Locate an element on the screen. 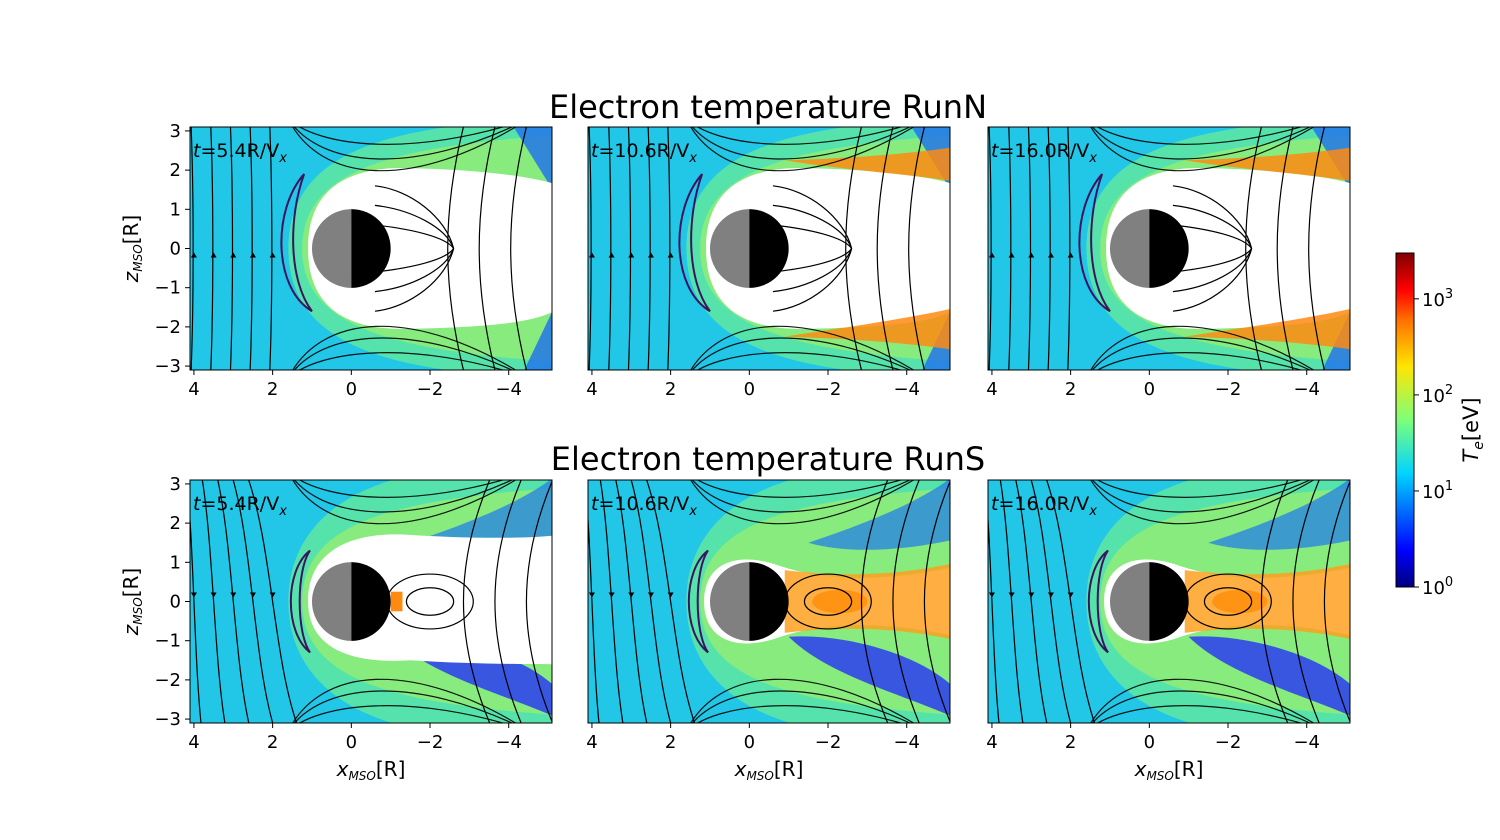  colorbar-tick-label: 10¹ is located at coordinates (1437, 491).